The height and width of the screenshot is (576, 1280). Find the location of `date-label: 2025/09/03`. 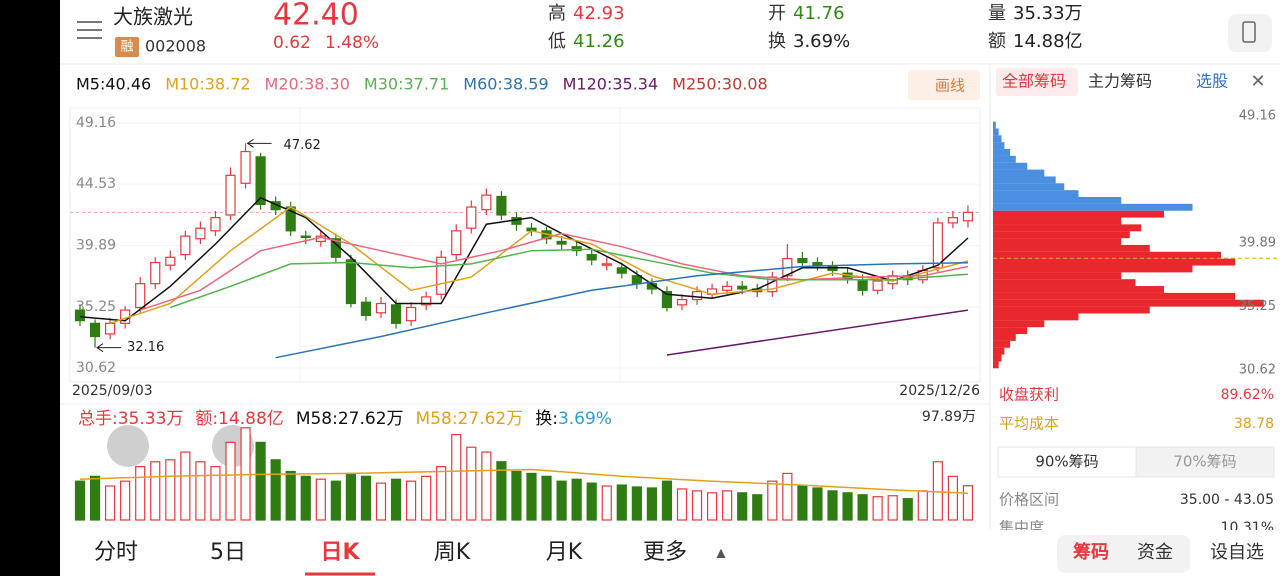

date-label: 2025/09/03 is located at coordinates (112, 391).